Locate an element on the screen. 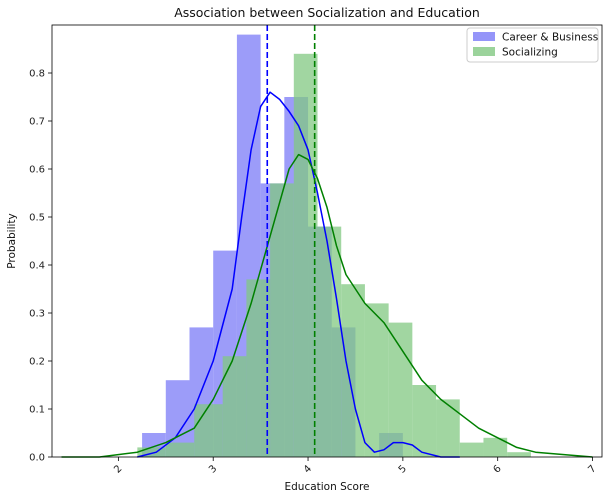 The height and width of the screenshot is (497, 612). y-tick-label: 0.3 is located at coordinates (37, 314).